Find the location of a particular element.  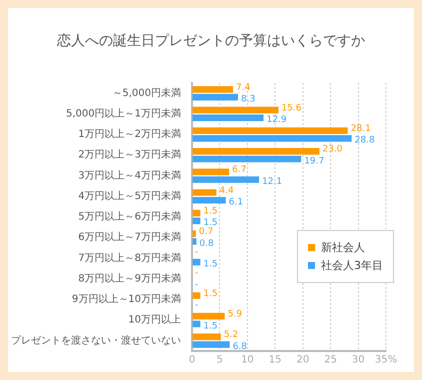

data-label: 5.9 is located at coordinates (235, 315).